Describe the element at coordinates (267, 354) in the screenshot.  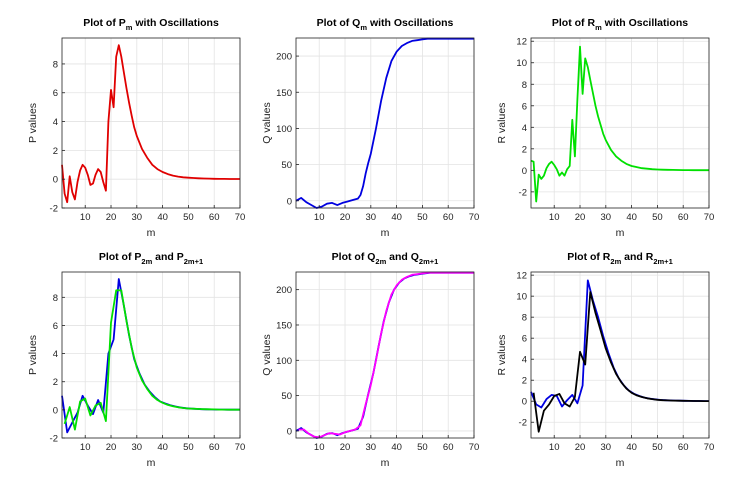
I see `y-axis-label: Q values` at that location.